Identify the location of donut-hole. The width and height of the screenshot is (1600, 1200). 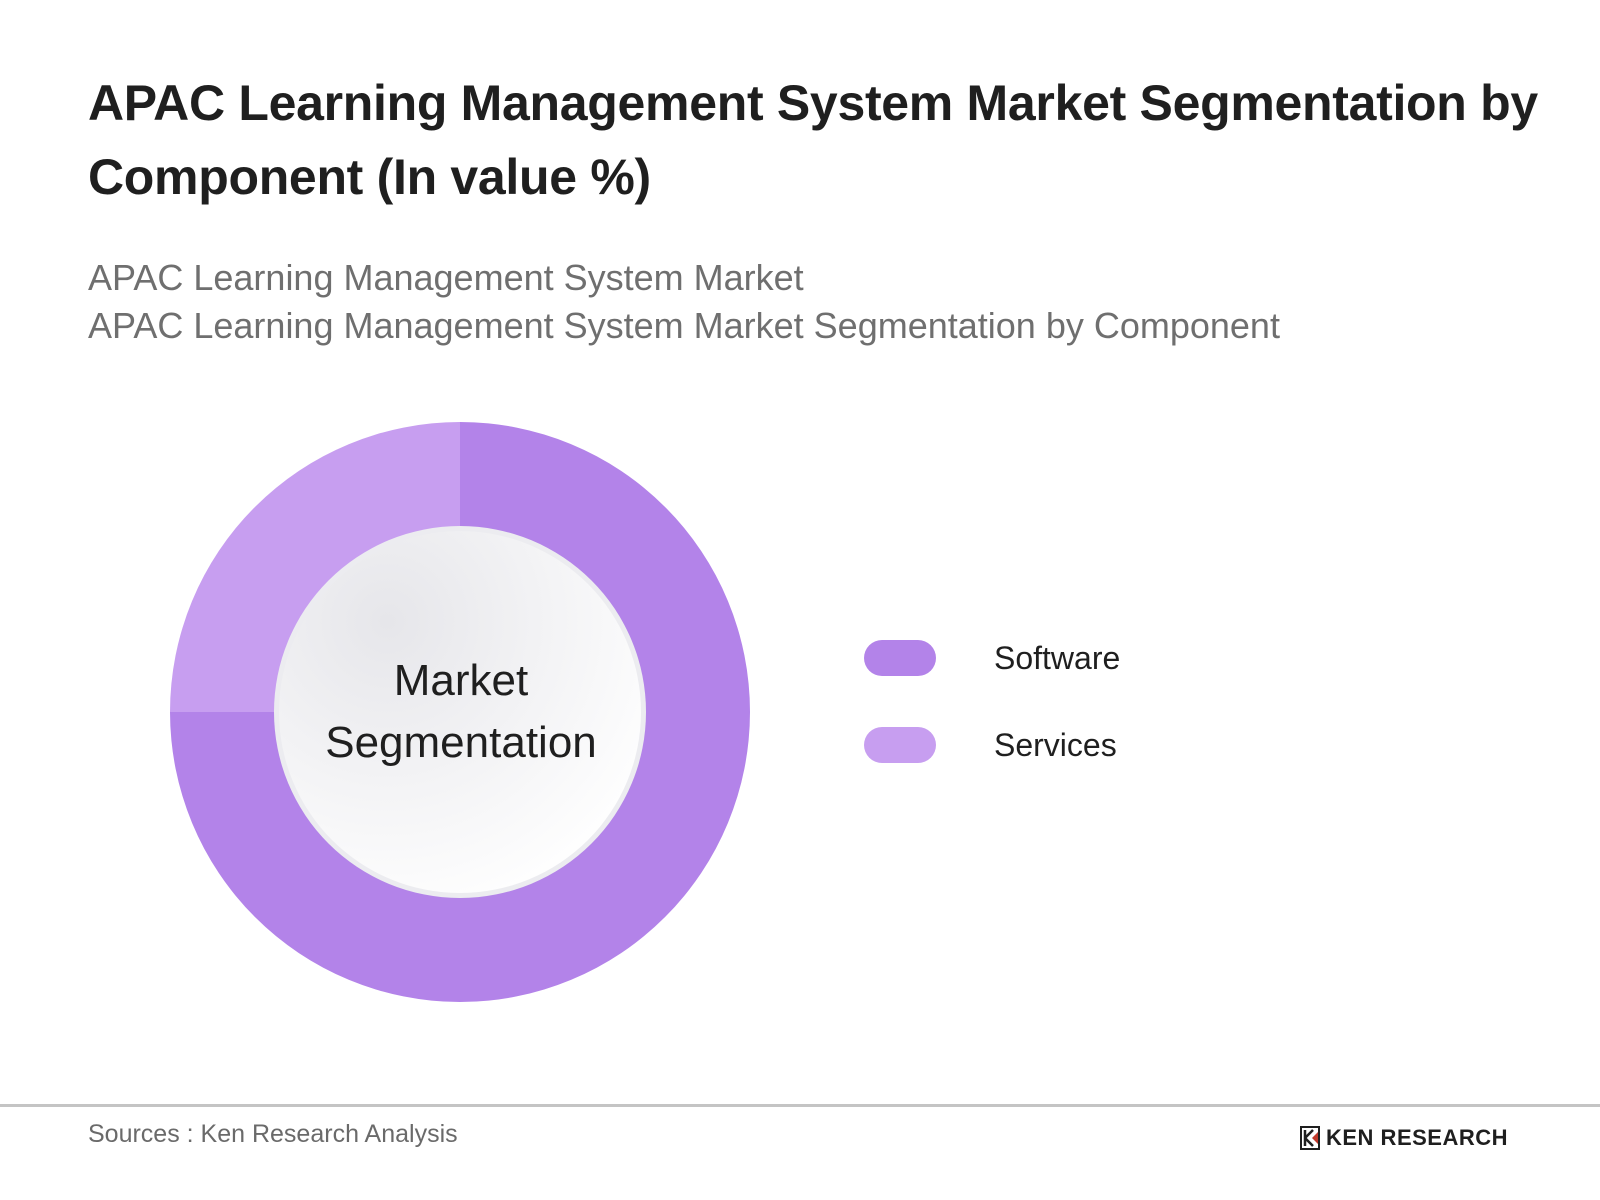
(460, 712).